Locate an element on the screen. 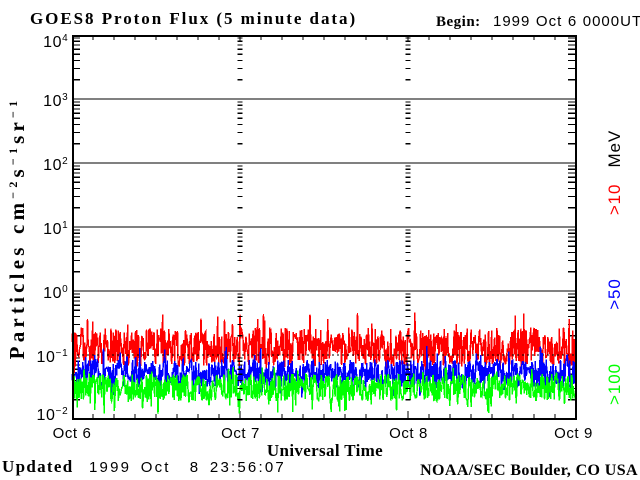 The width and height of the screenshot is (640, 480). svg-text: Oct 8 is located at coordinates (408, 433).